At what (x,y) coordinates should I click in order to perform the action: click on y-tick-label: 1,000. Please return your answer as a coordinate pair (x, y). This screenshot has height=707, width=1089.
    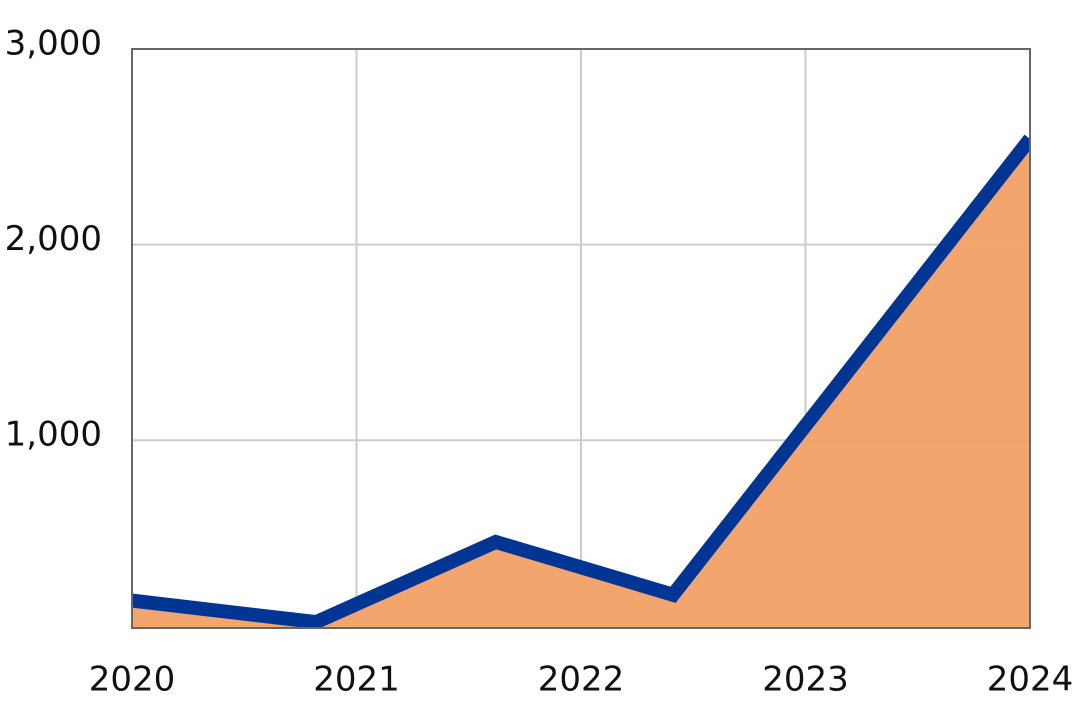
    Looking at the image, I should click on (53, 435).